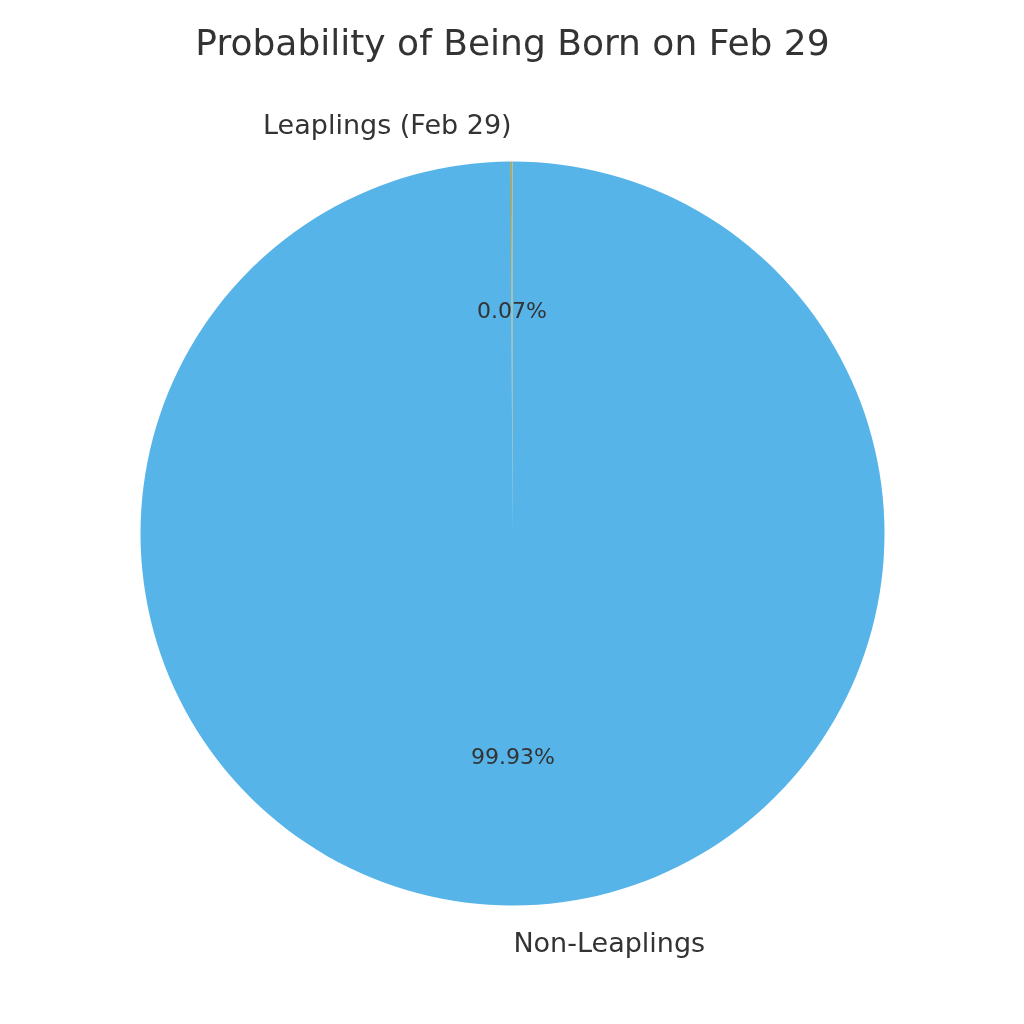 This screenshot has width=1024, height=1024. I want to click on slice-label: Non-Leaplings, so click(609, 943).